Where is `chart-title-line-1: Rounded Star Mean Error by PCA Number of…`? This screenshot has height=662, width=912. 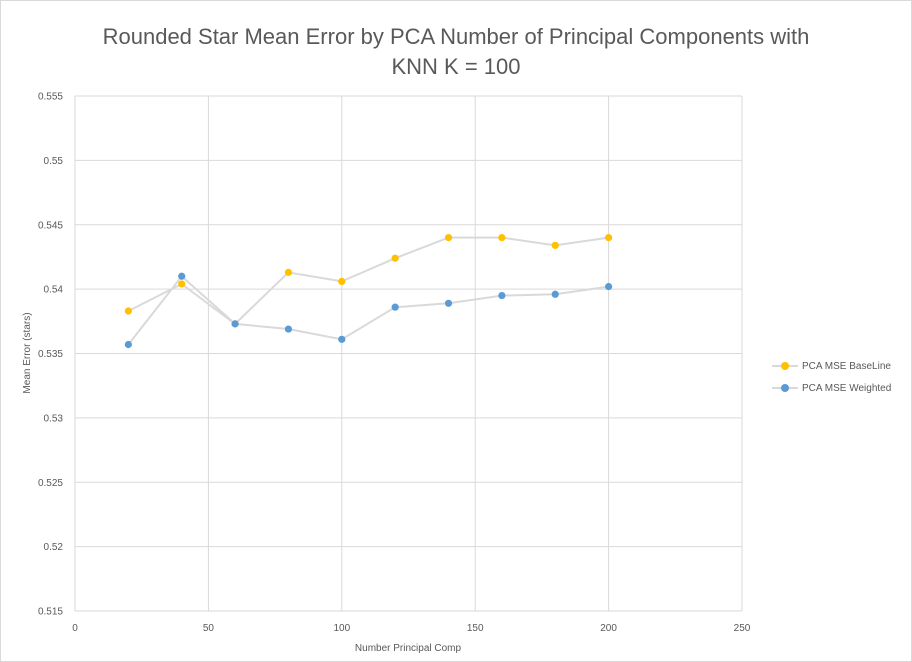
chart-title-line-1: Rounded Star Mean Error by PCA Number of… is located at coordinates (456, 36).